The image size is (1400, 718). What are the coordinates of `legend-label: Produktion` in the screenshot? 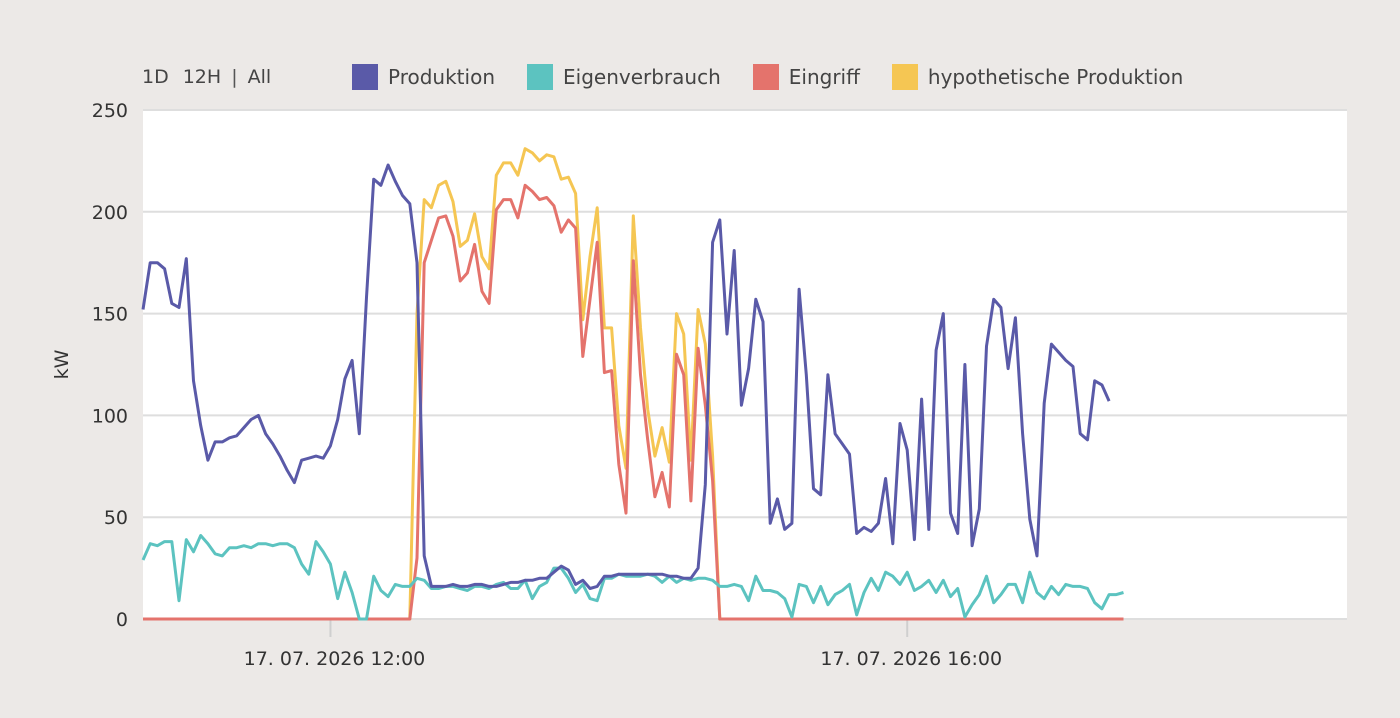 It's located at (441, 77).